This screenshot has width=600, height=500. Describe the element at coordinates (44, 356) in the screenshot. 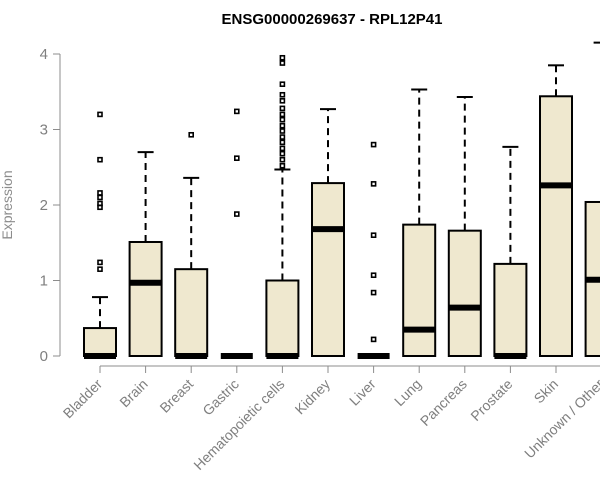

I see `y-tick-label: 0` at that location.